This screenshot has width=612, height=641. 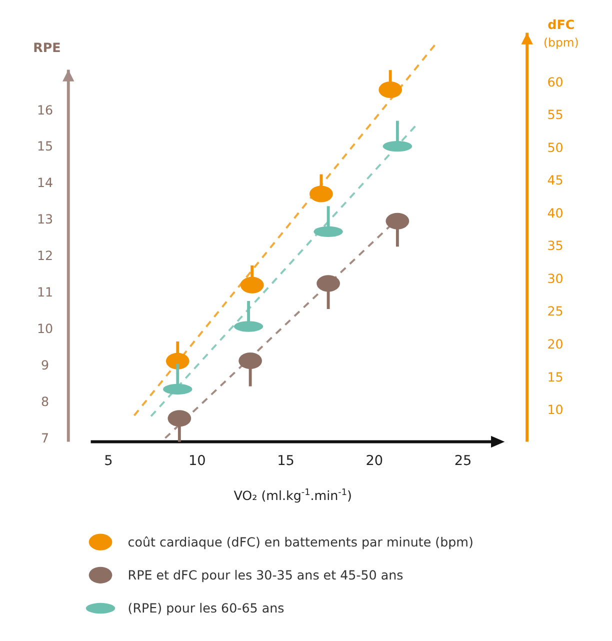 I want to click on x-axis-title: VO₂ (ml.kg$^{-1}$.min$^{-1}$), so click(x=293, y=496).